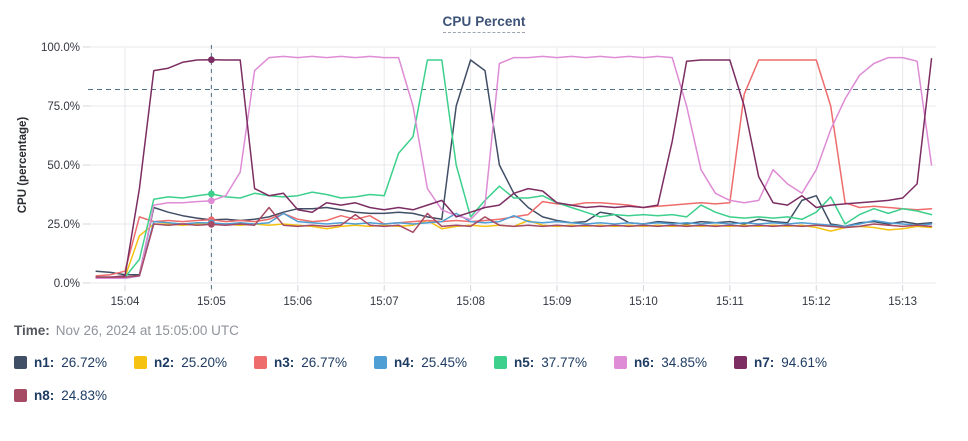 This screenshot has height=441, width=968. I want to click on legend-label: n5:, so click(524, 362).